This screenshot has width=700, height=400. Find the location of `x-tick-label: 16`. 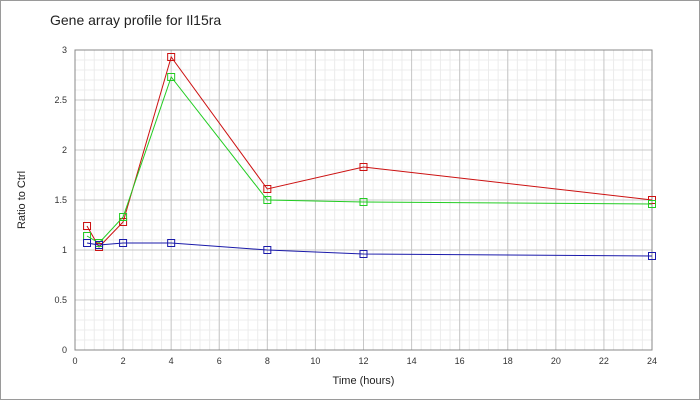

x-tick-label: 16 is located at coordinates (460, 361).